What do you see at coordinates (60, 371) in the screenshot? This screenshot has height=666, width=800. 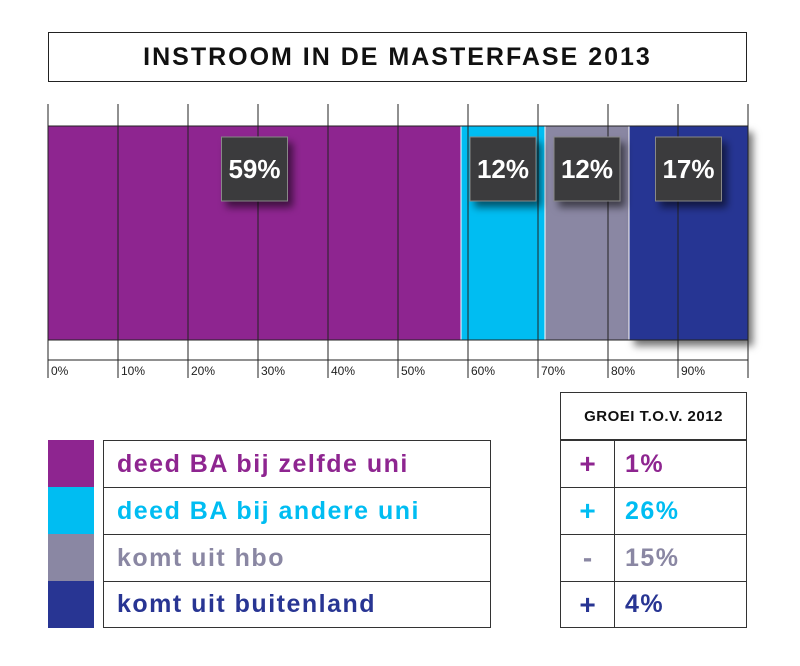 I see `tick-label: 0%` at bounding box center [60, 371].